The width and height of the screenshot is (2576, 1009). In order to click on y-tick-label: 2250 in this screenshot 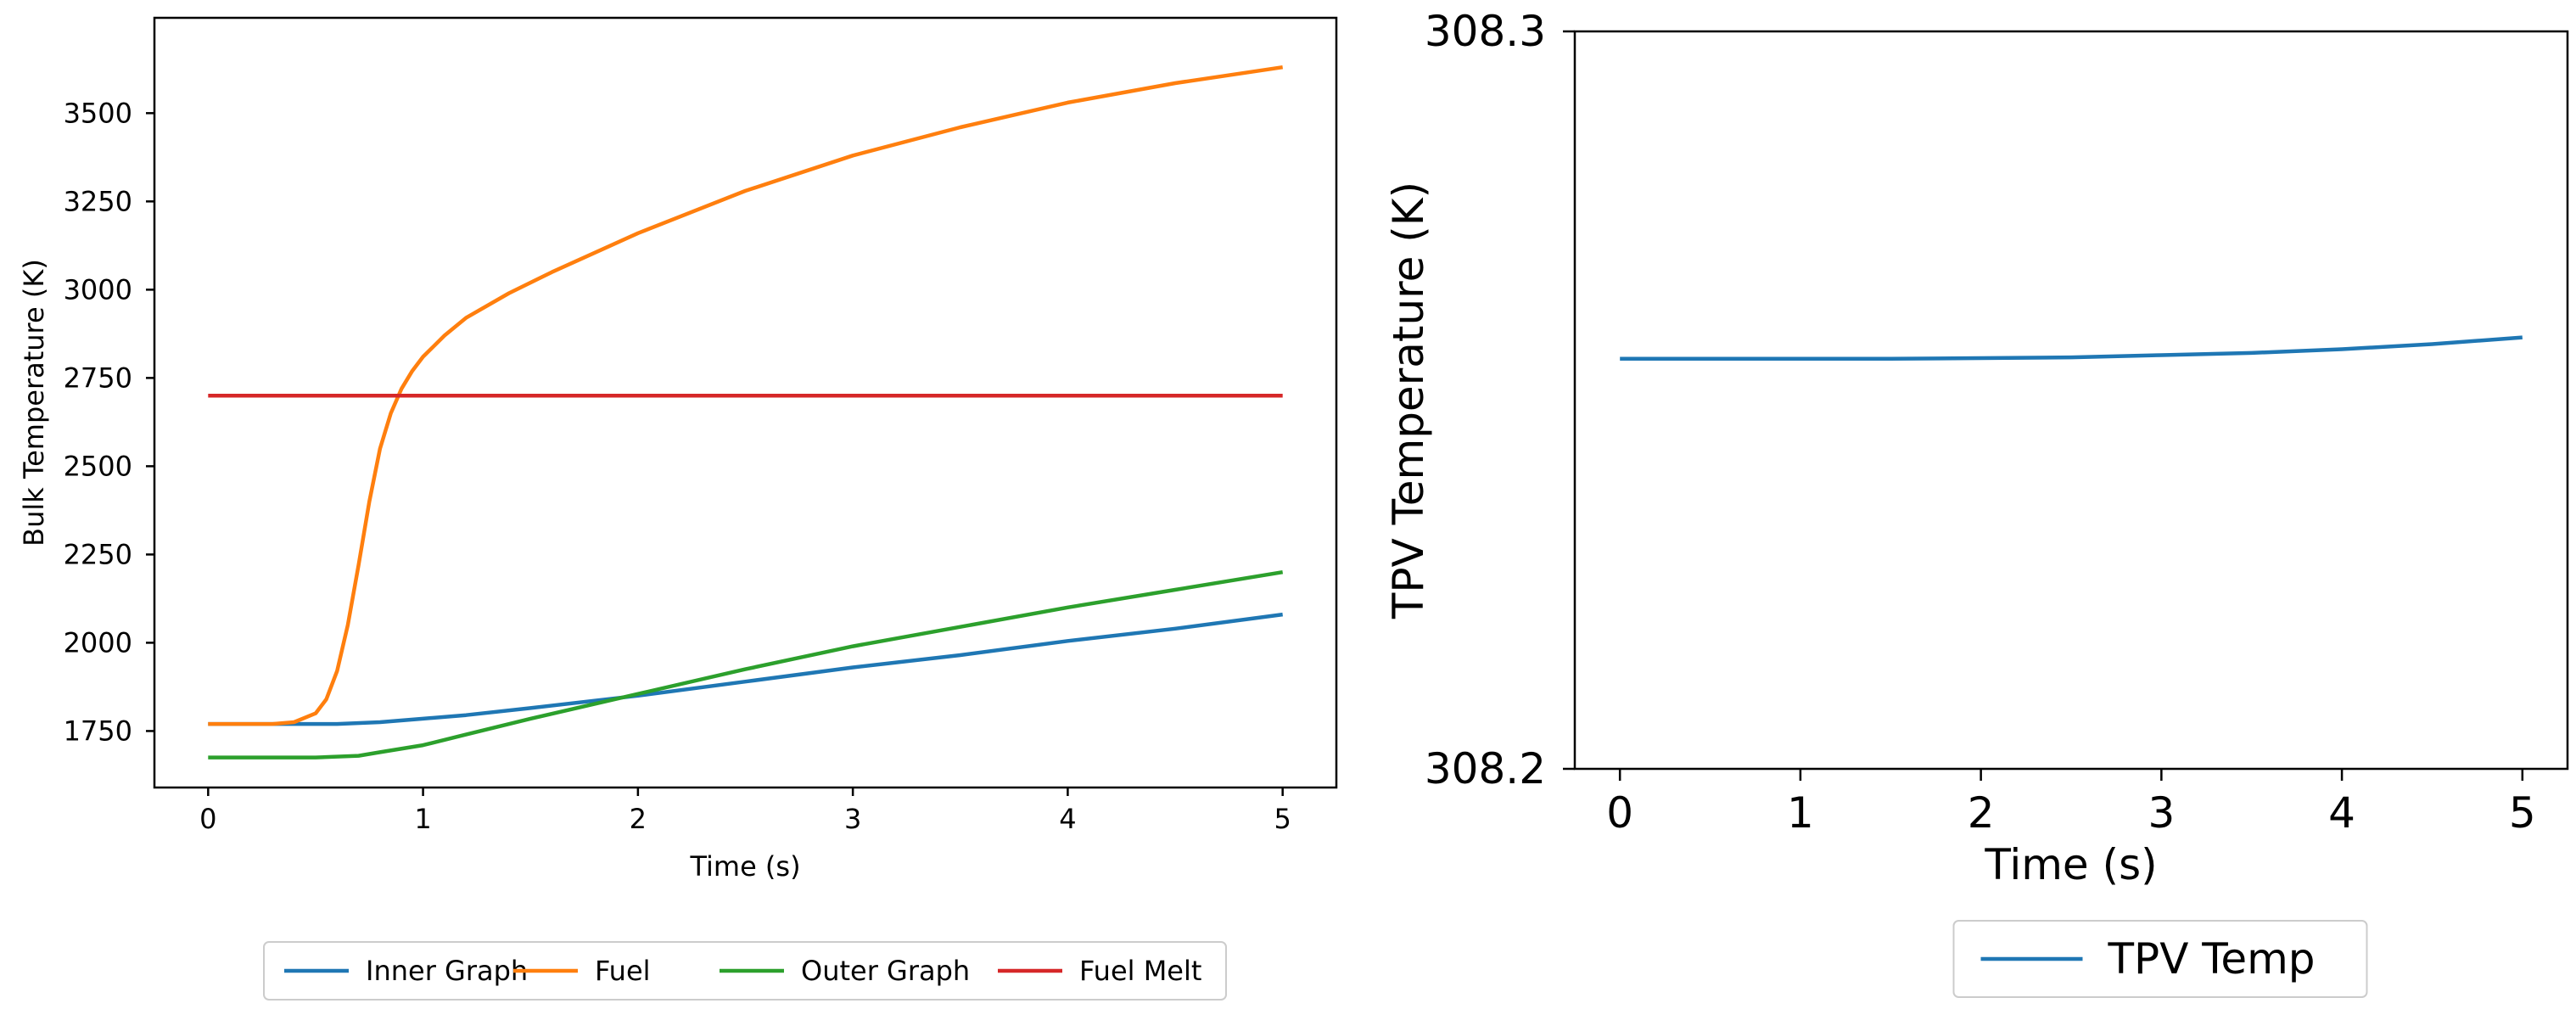, I will do `click(98, 554)`.